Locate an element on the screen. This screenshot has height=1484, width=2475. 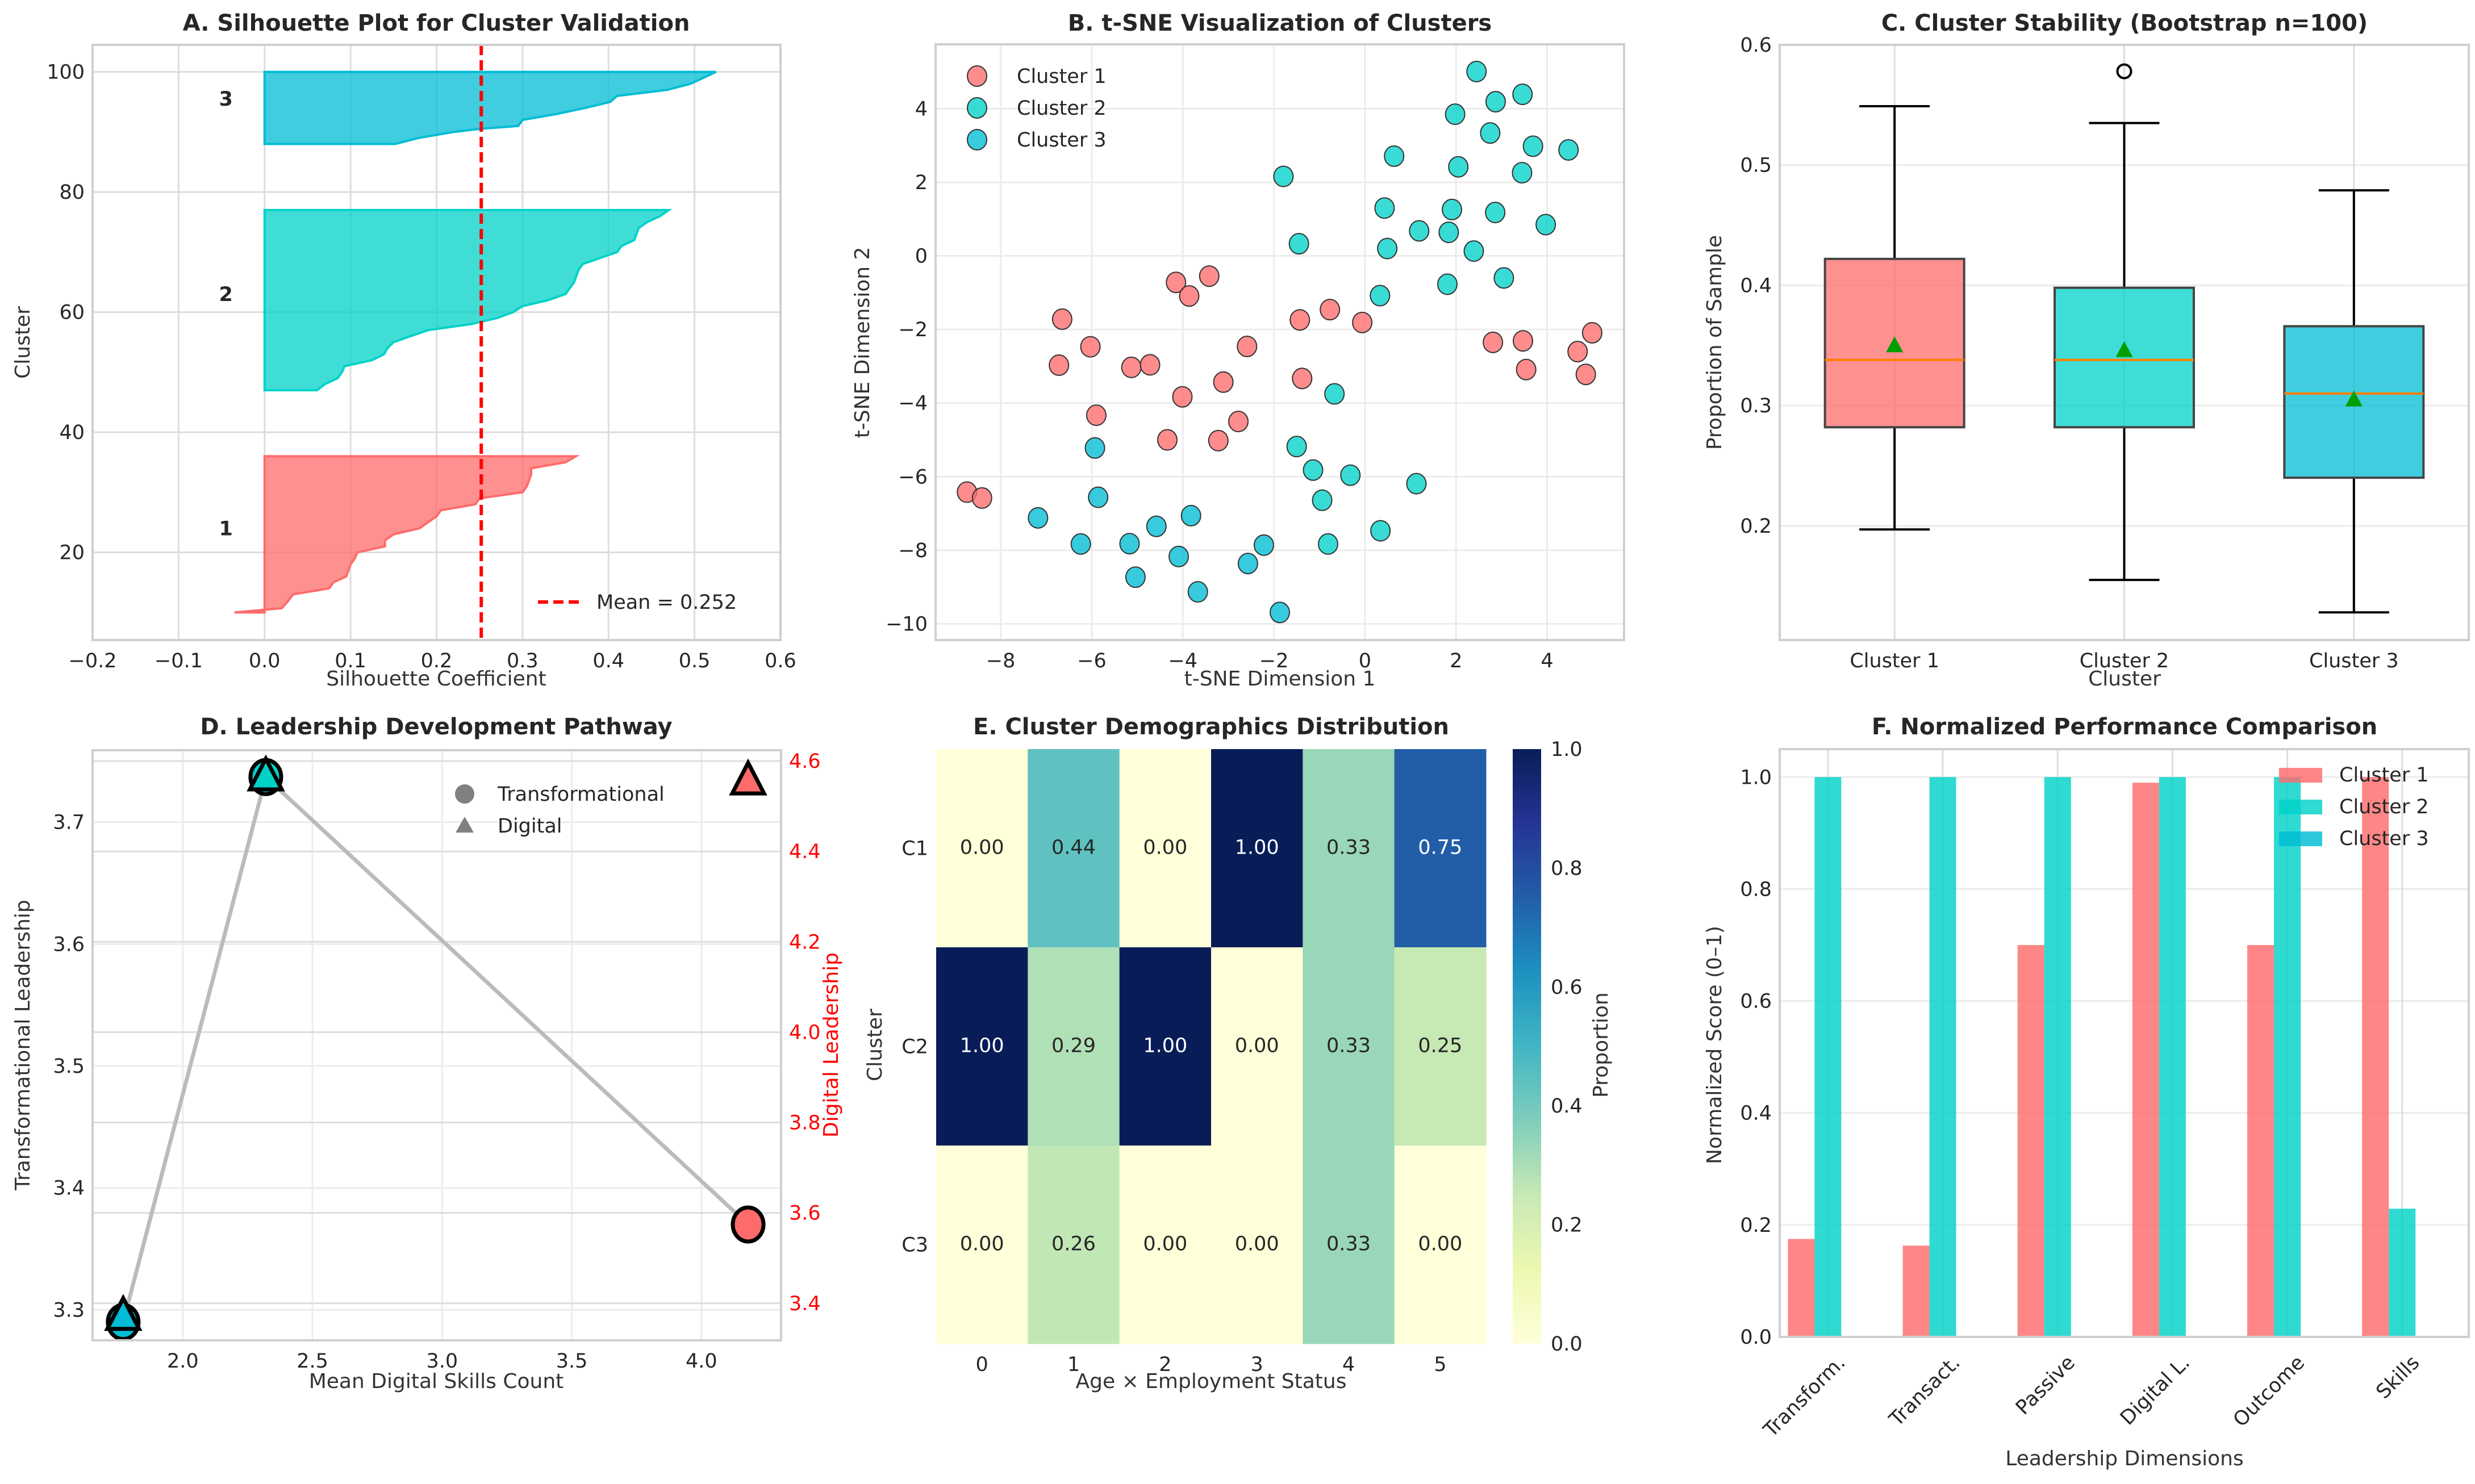
y-tick-label: 0.8 is located at coordinates (1756, 889).